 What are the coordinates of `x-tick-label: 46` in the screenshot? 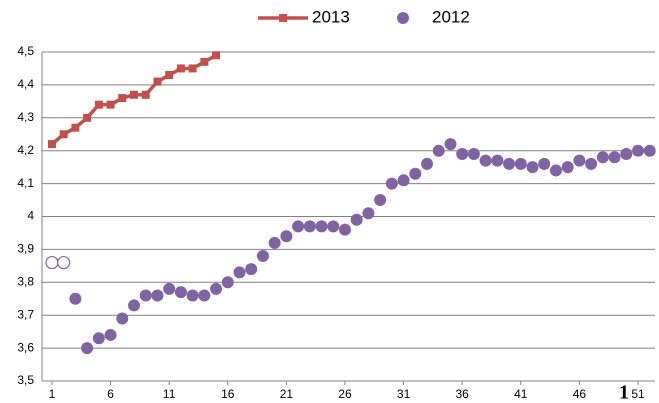 It's located at (580, 394).